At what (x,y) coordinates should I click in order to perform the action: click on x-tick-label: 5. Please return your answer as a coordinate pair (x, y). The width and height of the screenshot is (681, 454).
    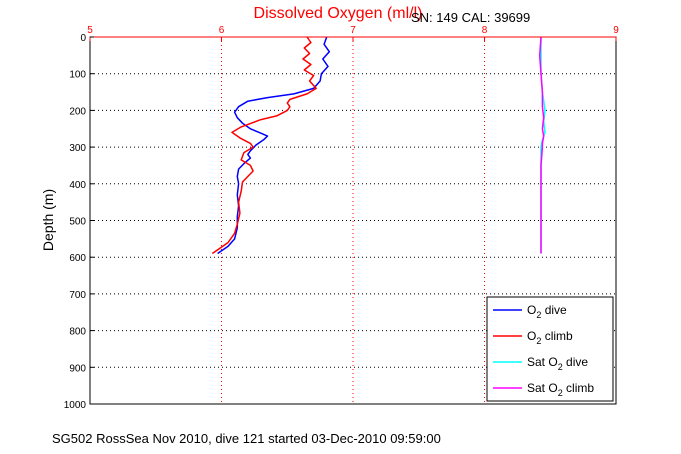
    Looking at the image, I should click on (90, 30).